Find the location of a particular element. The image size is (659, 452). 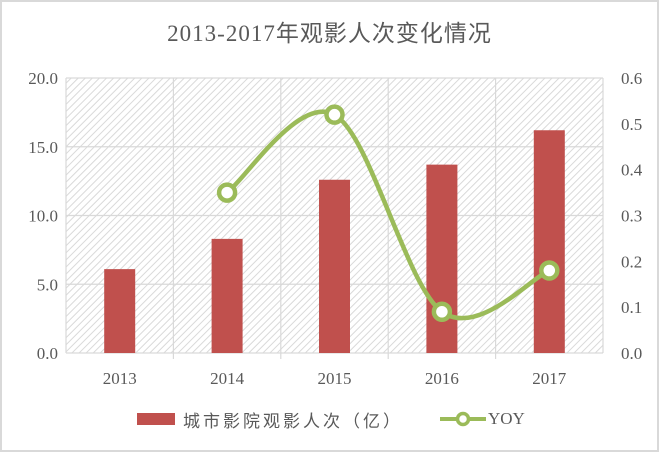

legend-line-marker-icon is located at coordinates (463, 419).